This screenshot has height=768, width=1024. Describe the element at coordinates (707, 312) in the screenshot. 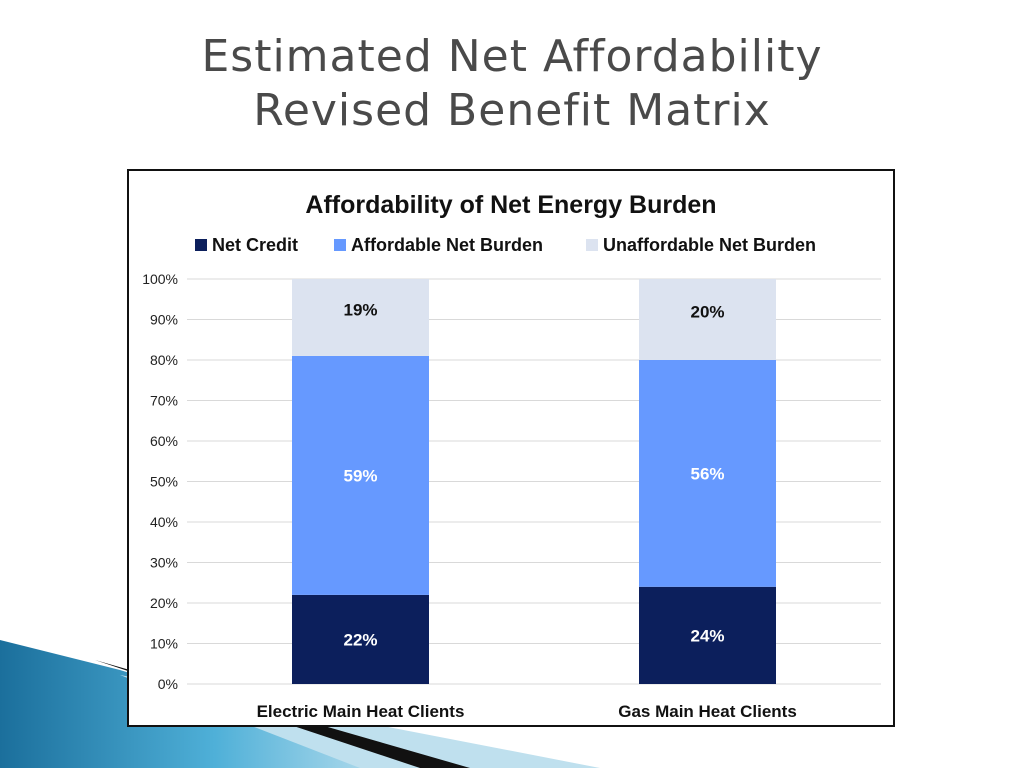

I see `data-label-2-3: 20%` at that location.